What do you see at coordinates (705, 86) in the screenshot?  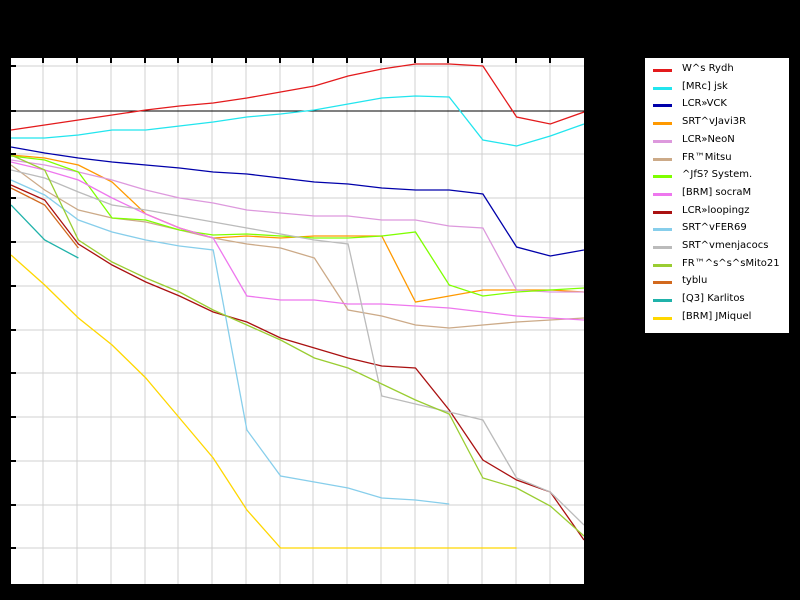 I see `legend-label: [MRc] jsk` at bounding box center [705, 86].